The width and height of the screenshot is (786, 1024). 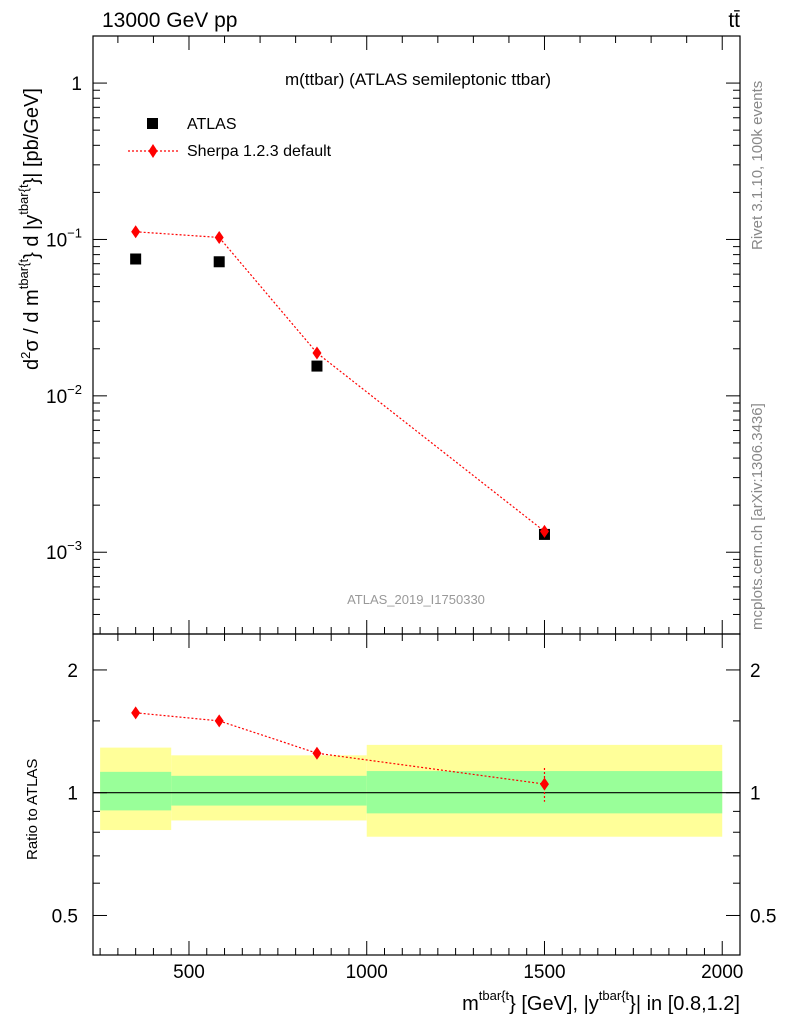 What do you see at coordinates (418, 79) in the screenshot?
I see `main-plot-title: m(ttbar) (ATLAS semileptonic ttbar)` at bounding box center [418, 79].